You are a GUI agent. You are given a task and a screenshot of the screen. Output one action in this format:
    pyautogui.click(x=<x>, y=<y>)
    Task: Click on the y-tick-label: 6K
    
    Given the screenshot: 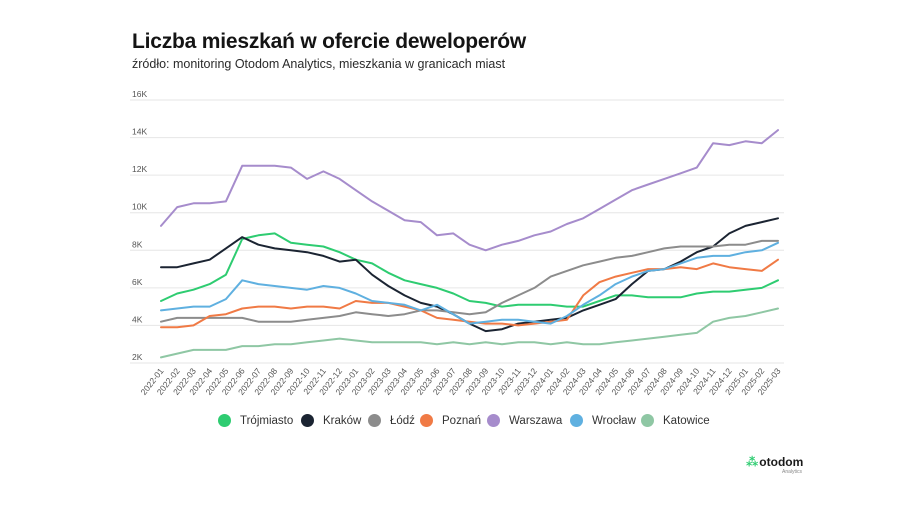 What is the action you would take?
    pyautogui.click(x=137, y=282)
    